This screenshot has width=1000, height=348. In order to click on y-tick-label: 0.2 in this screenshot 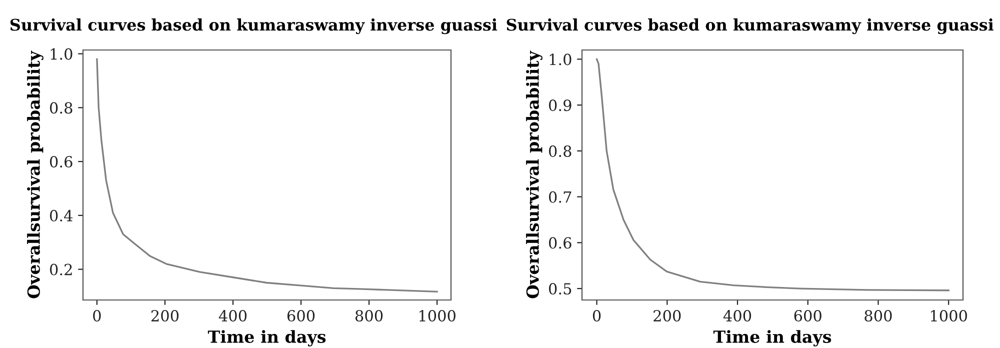, I will do `click(61, 270)`.